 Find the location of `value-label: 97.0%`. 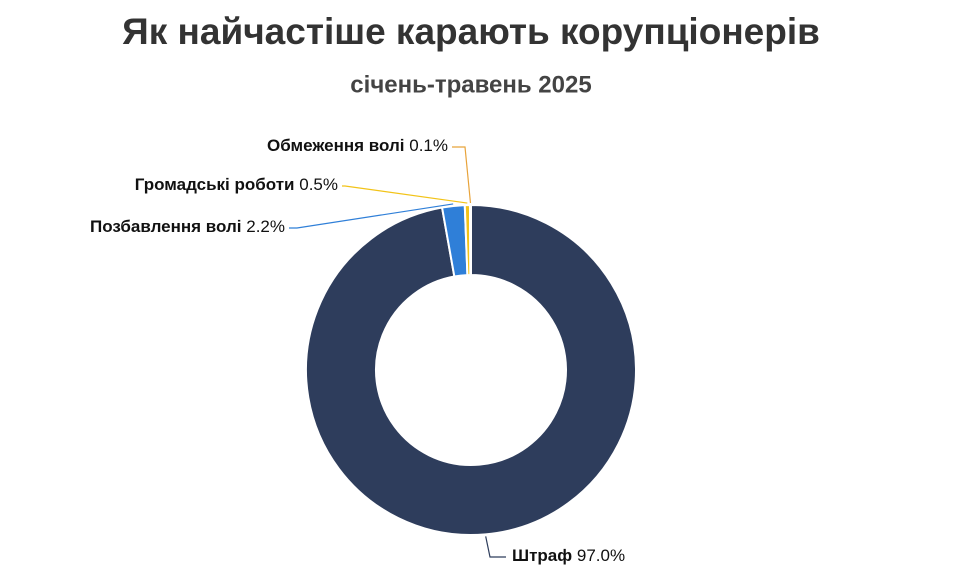

value-label: 97.0% is located at coordinates (601, 555).